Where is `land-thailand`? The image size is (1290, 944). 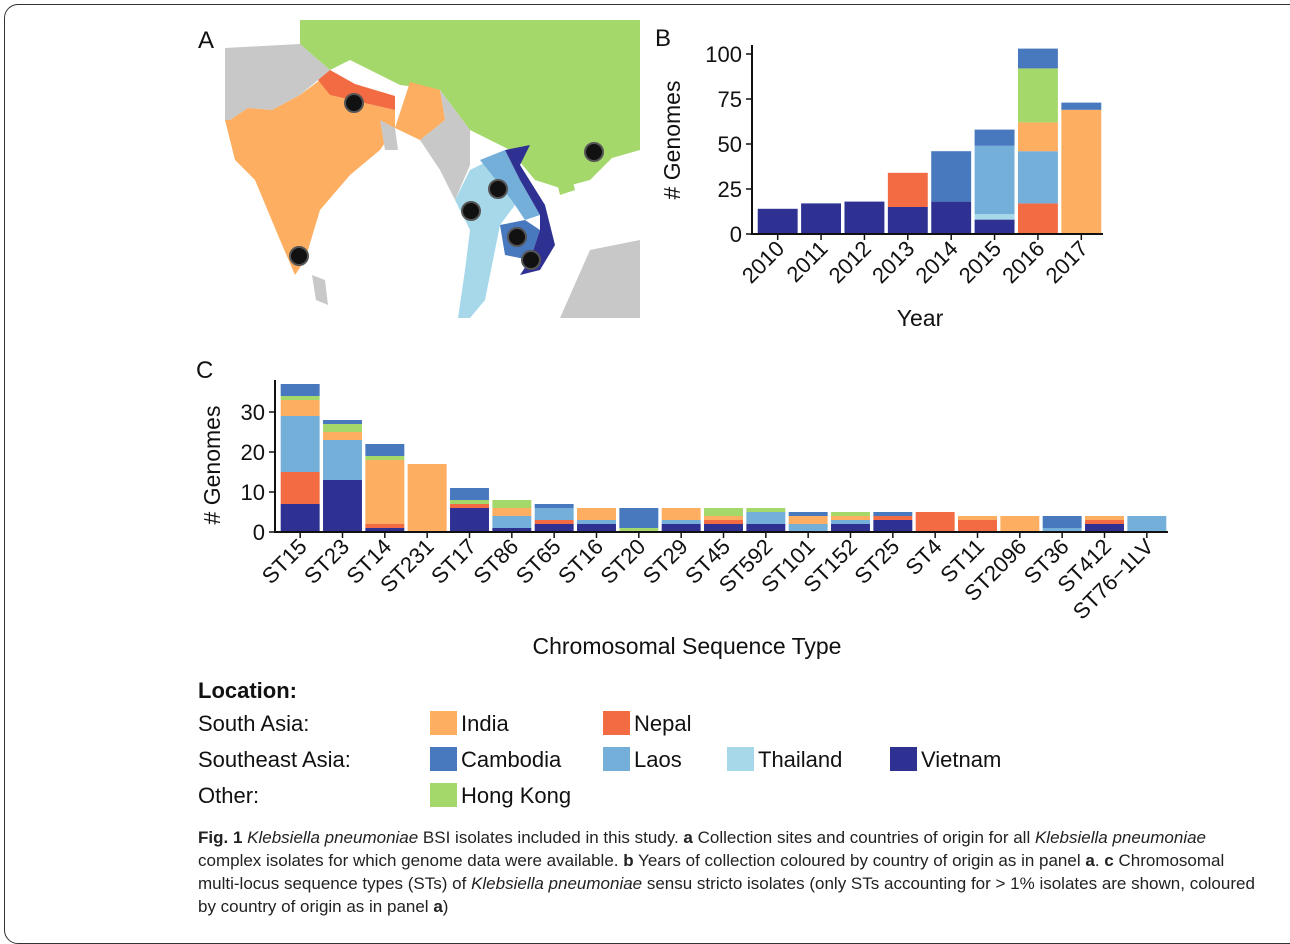
land-thailand is located at coordinates (485, 239).